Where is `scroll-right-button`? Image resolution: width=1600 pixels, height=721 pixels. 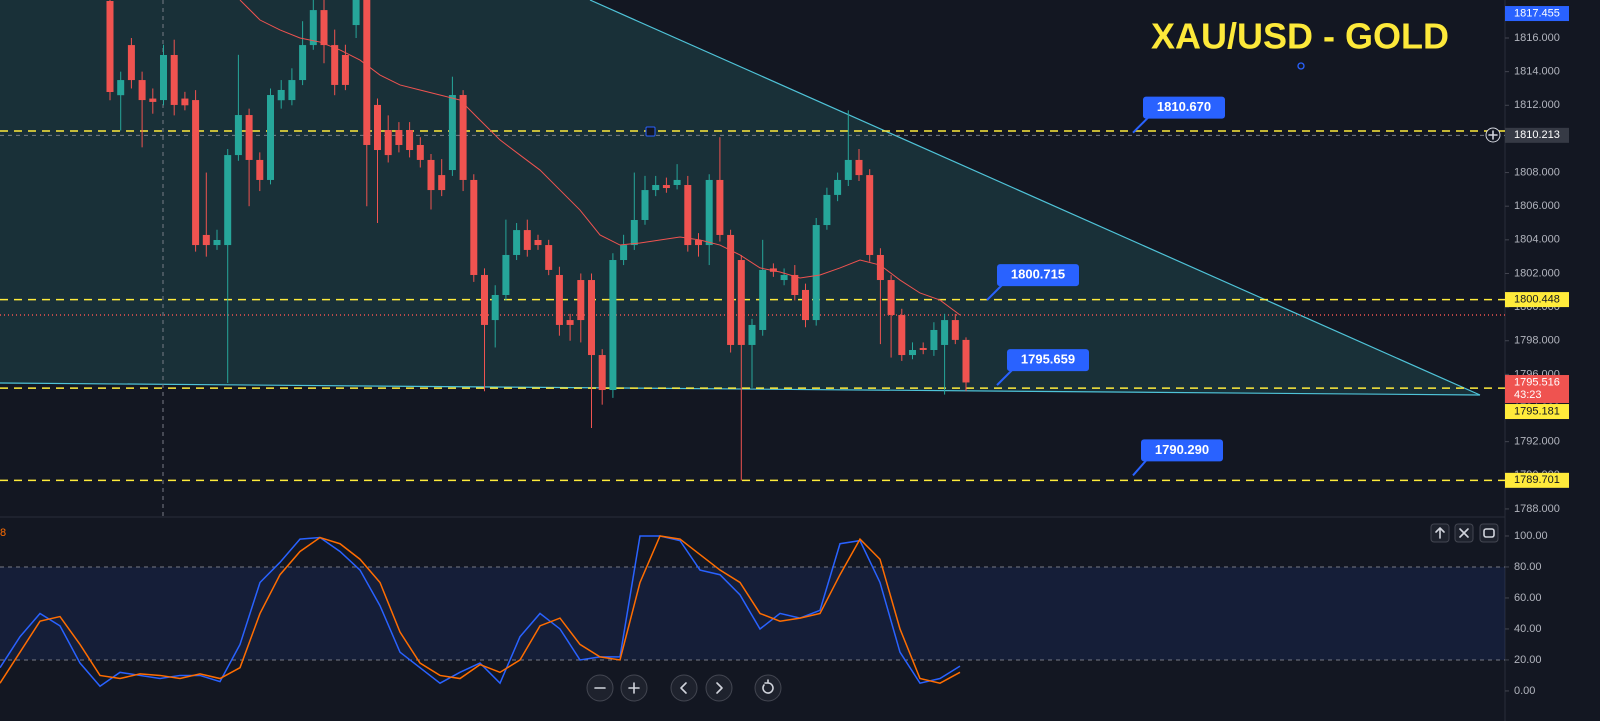
scroll-right-button is located at coordinates (719, 688).